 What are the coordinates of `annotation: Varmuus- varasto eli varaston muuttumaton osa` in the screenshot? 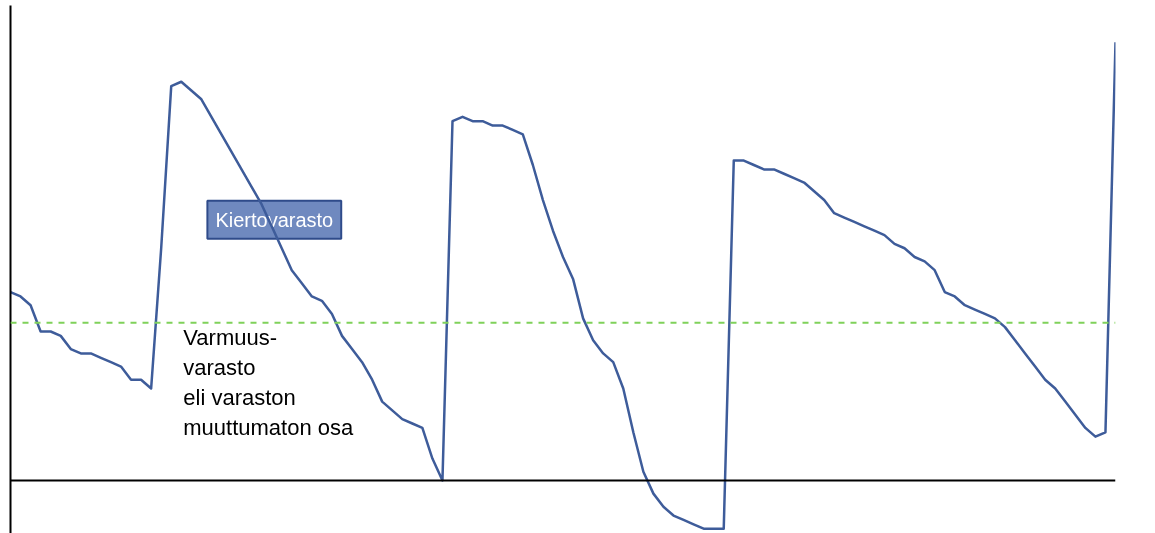 It's located at (269, 382).